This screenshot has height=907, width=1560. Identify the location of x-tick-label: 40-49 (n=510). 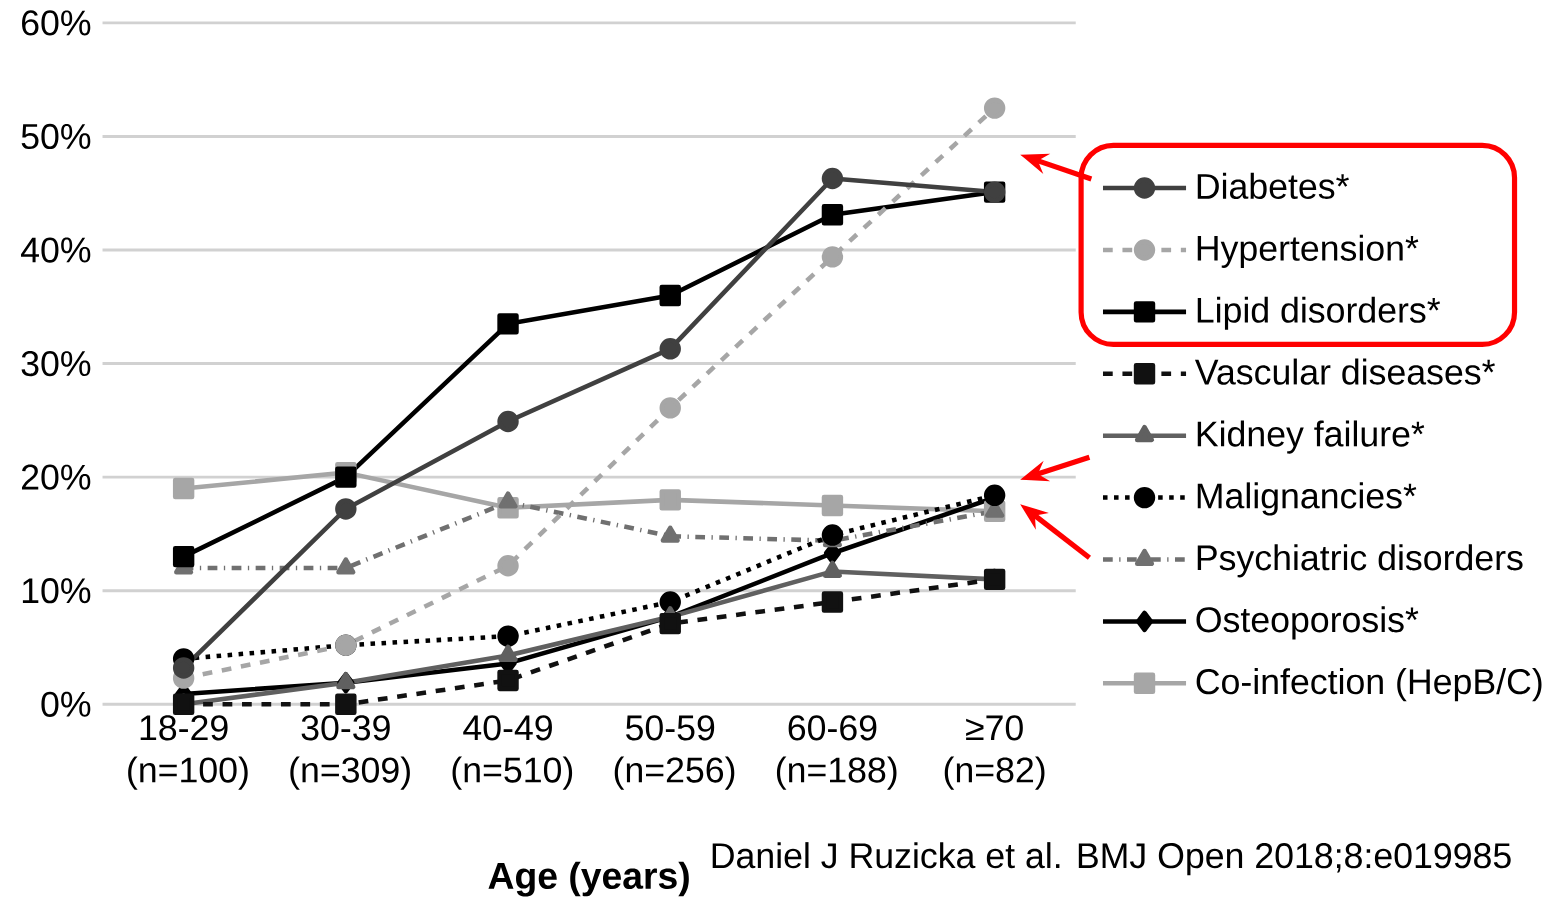
(512, 752).